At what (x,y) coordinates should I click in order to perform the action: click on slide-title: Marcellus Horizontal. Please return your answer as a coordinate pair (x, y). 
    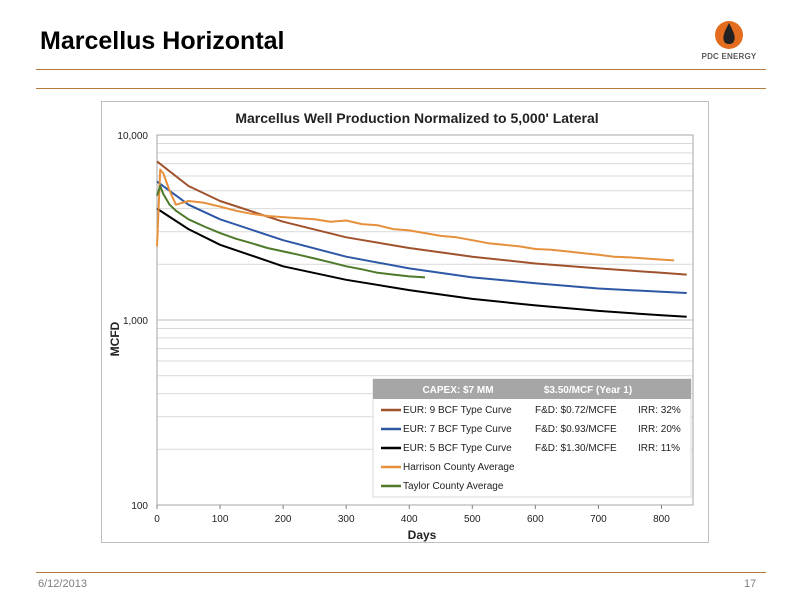
    Looking at the image, I should click on (162, 41).